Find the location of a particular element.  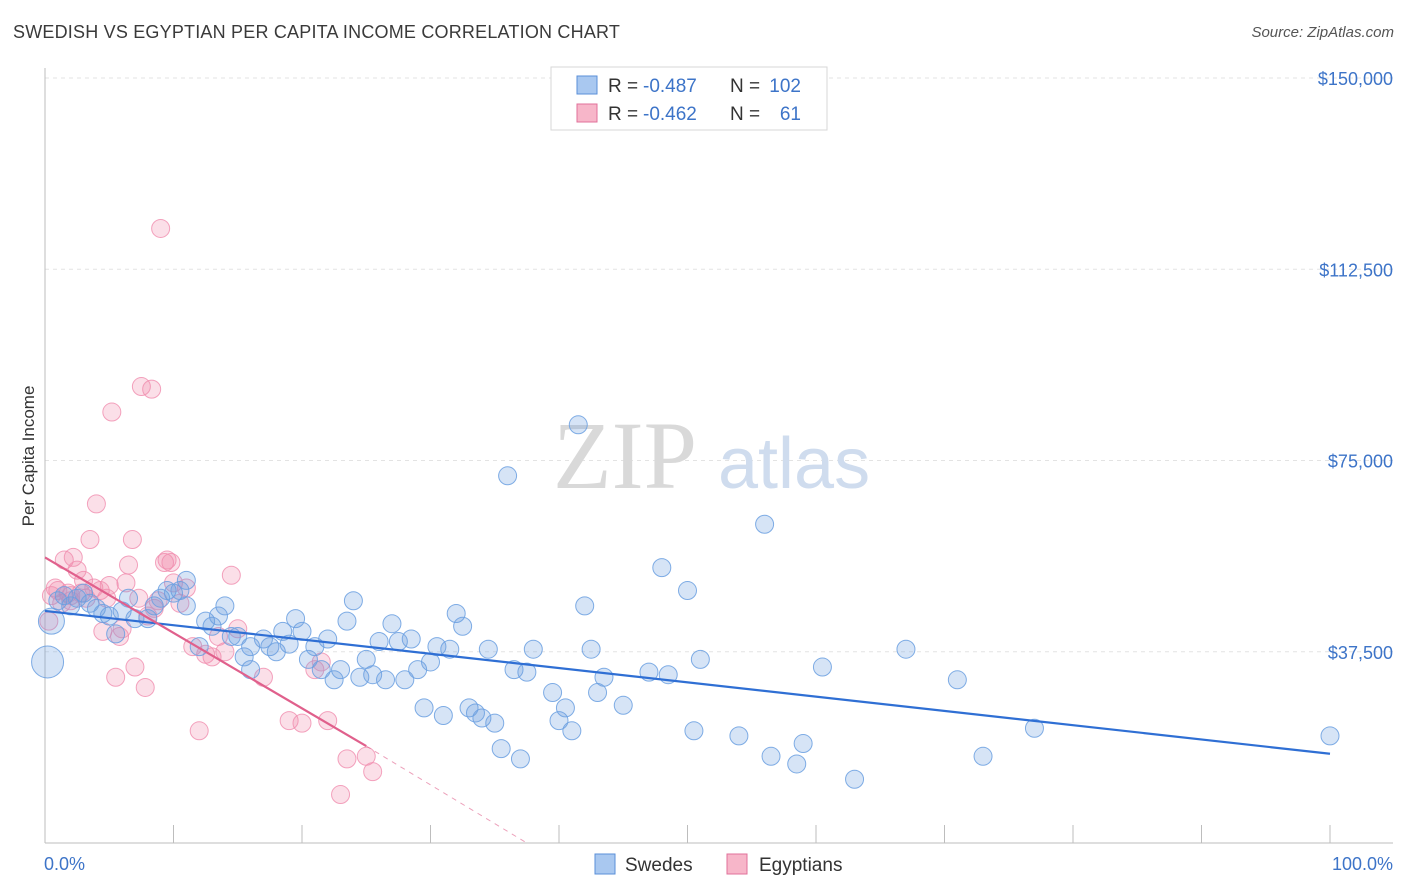

legend-swatch-egyptians is located at coordinates (587, 113).